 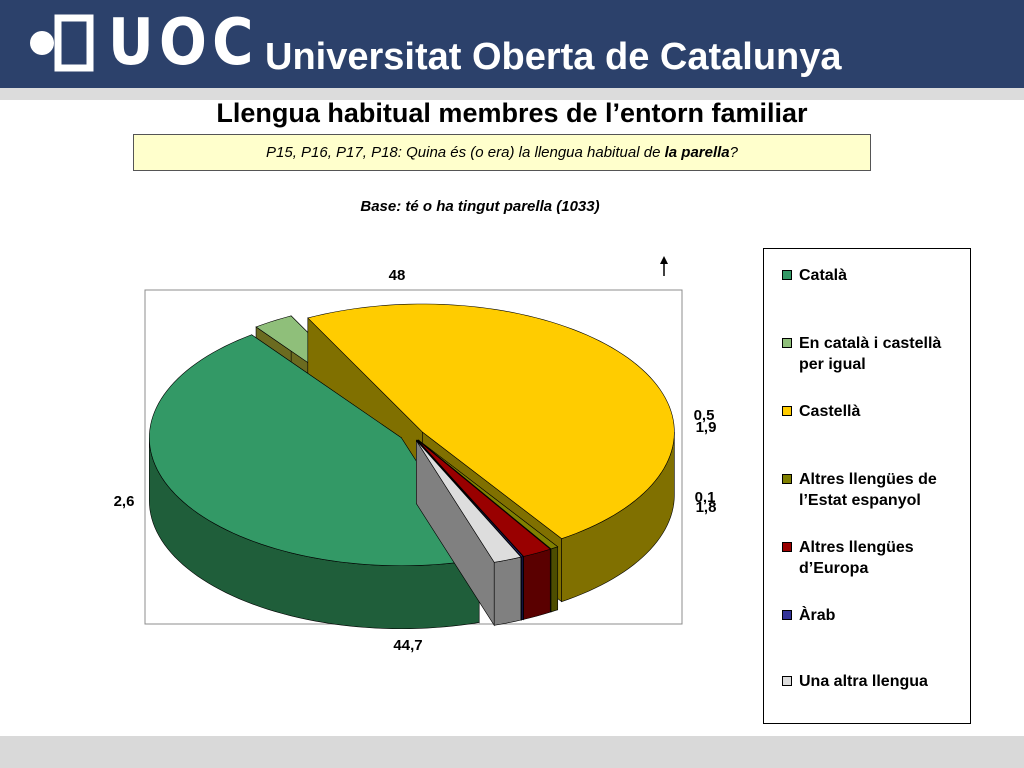 I want to click on base-note: Base: té o ha tingut parella (1033), so click(x=480, y=206).